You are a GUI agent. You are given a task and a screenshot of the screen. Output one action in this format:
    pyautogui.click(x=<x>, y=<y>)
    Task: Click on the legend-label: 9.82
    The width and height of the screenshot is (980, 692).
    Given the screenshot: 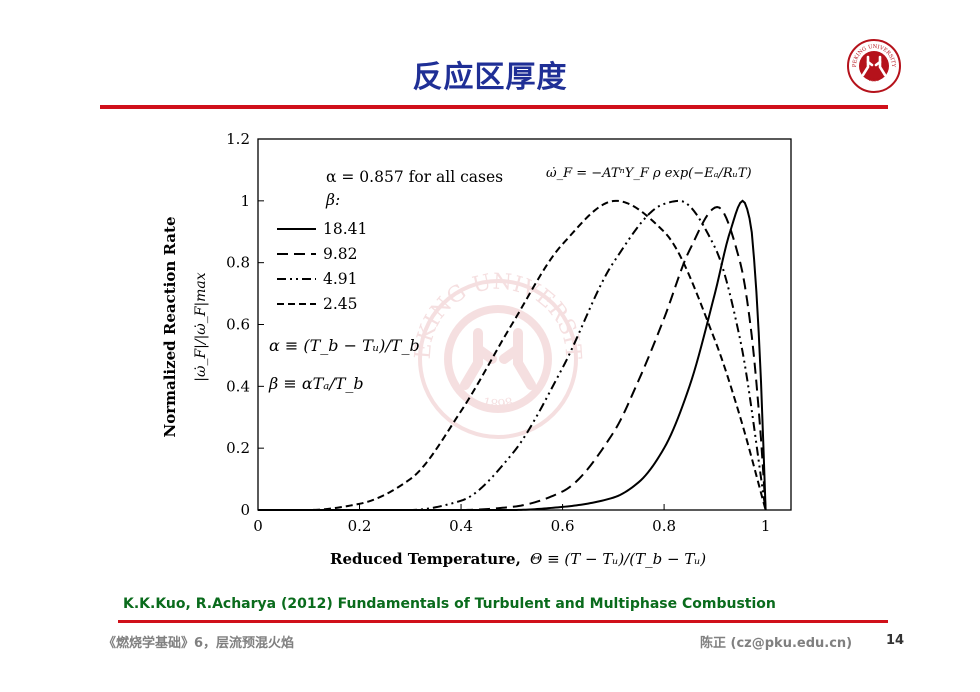 What is the action you would take?
    pyautogui.click(x=340, y=254)
    